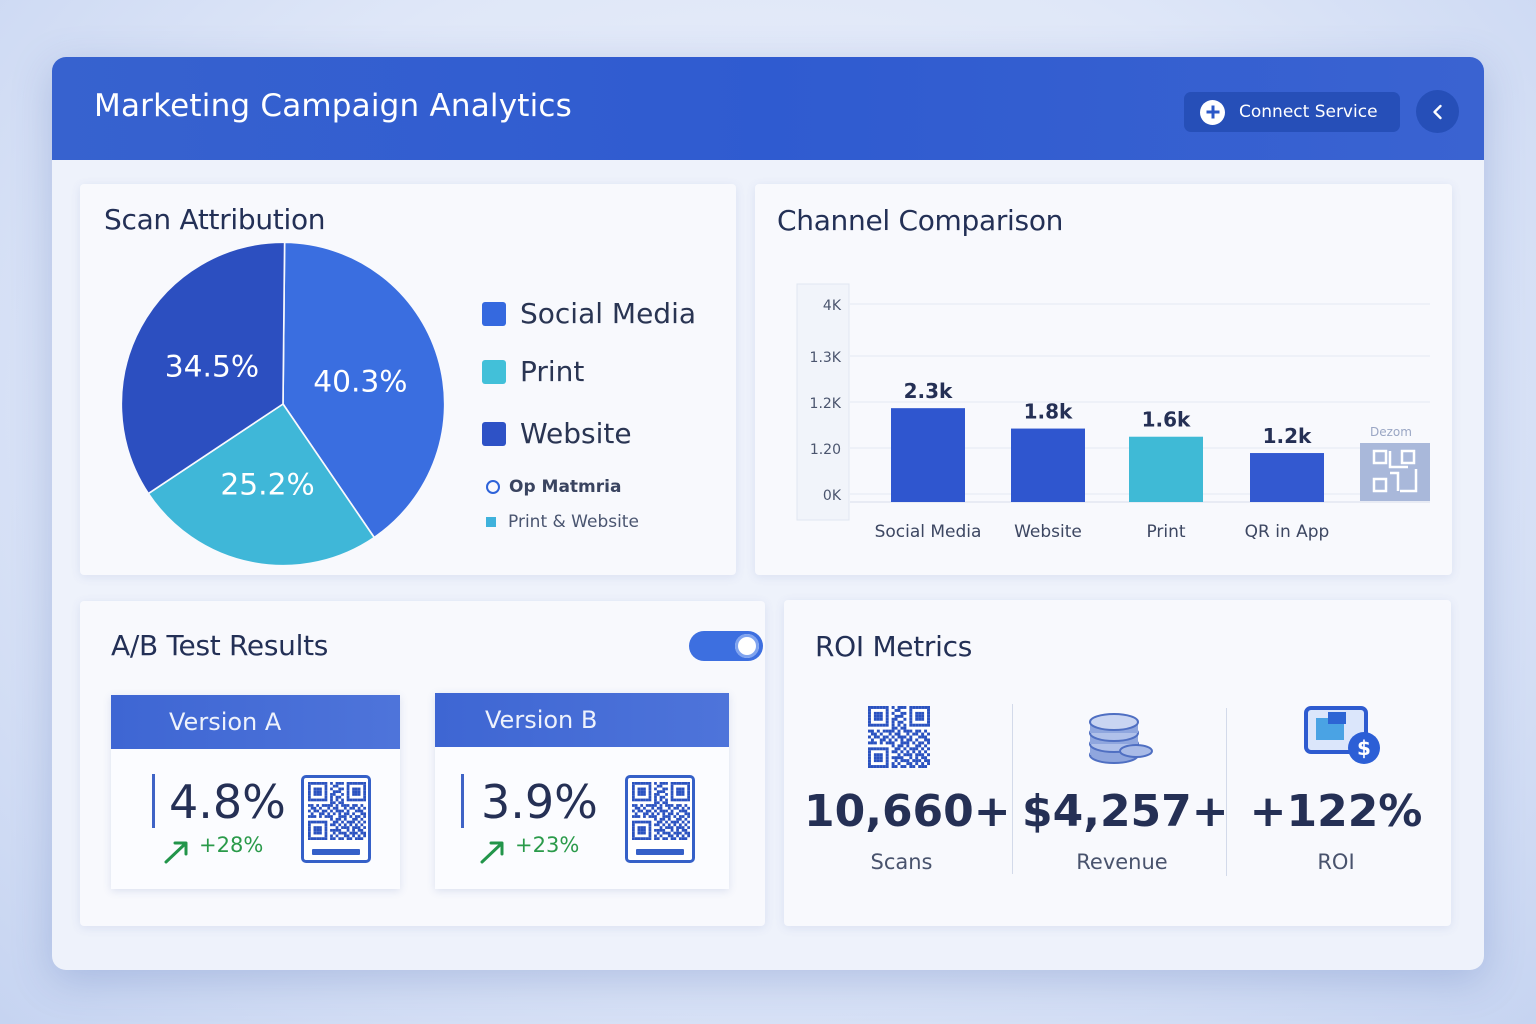  Describe the element at coordinates (1287, 436) in the screenshot. I see `bar-value-label: 1.2k` at that location.